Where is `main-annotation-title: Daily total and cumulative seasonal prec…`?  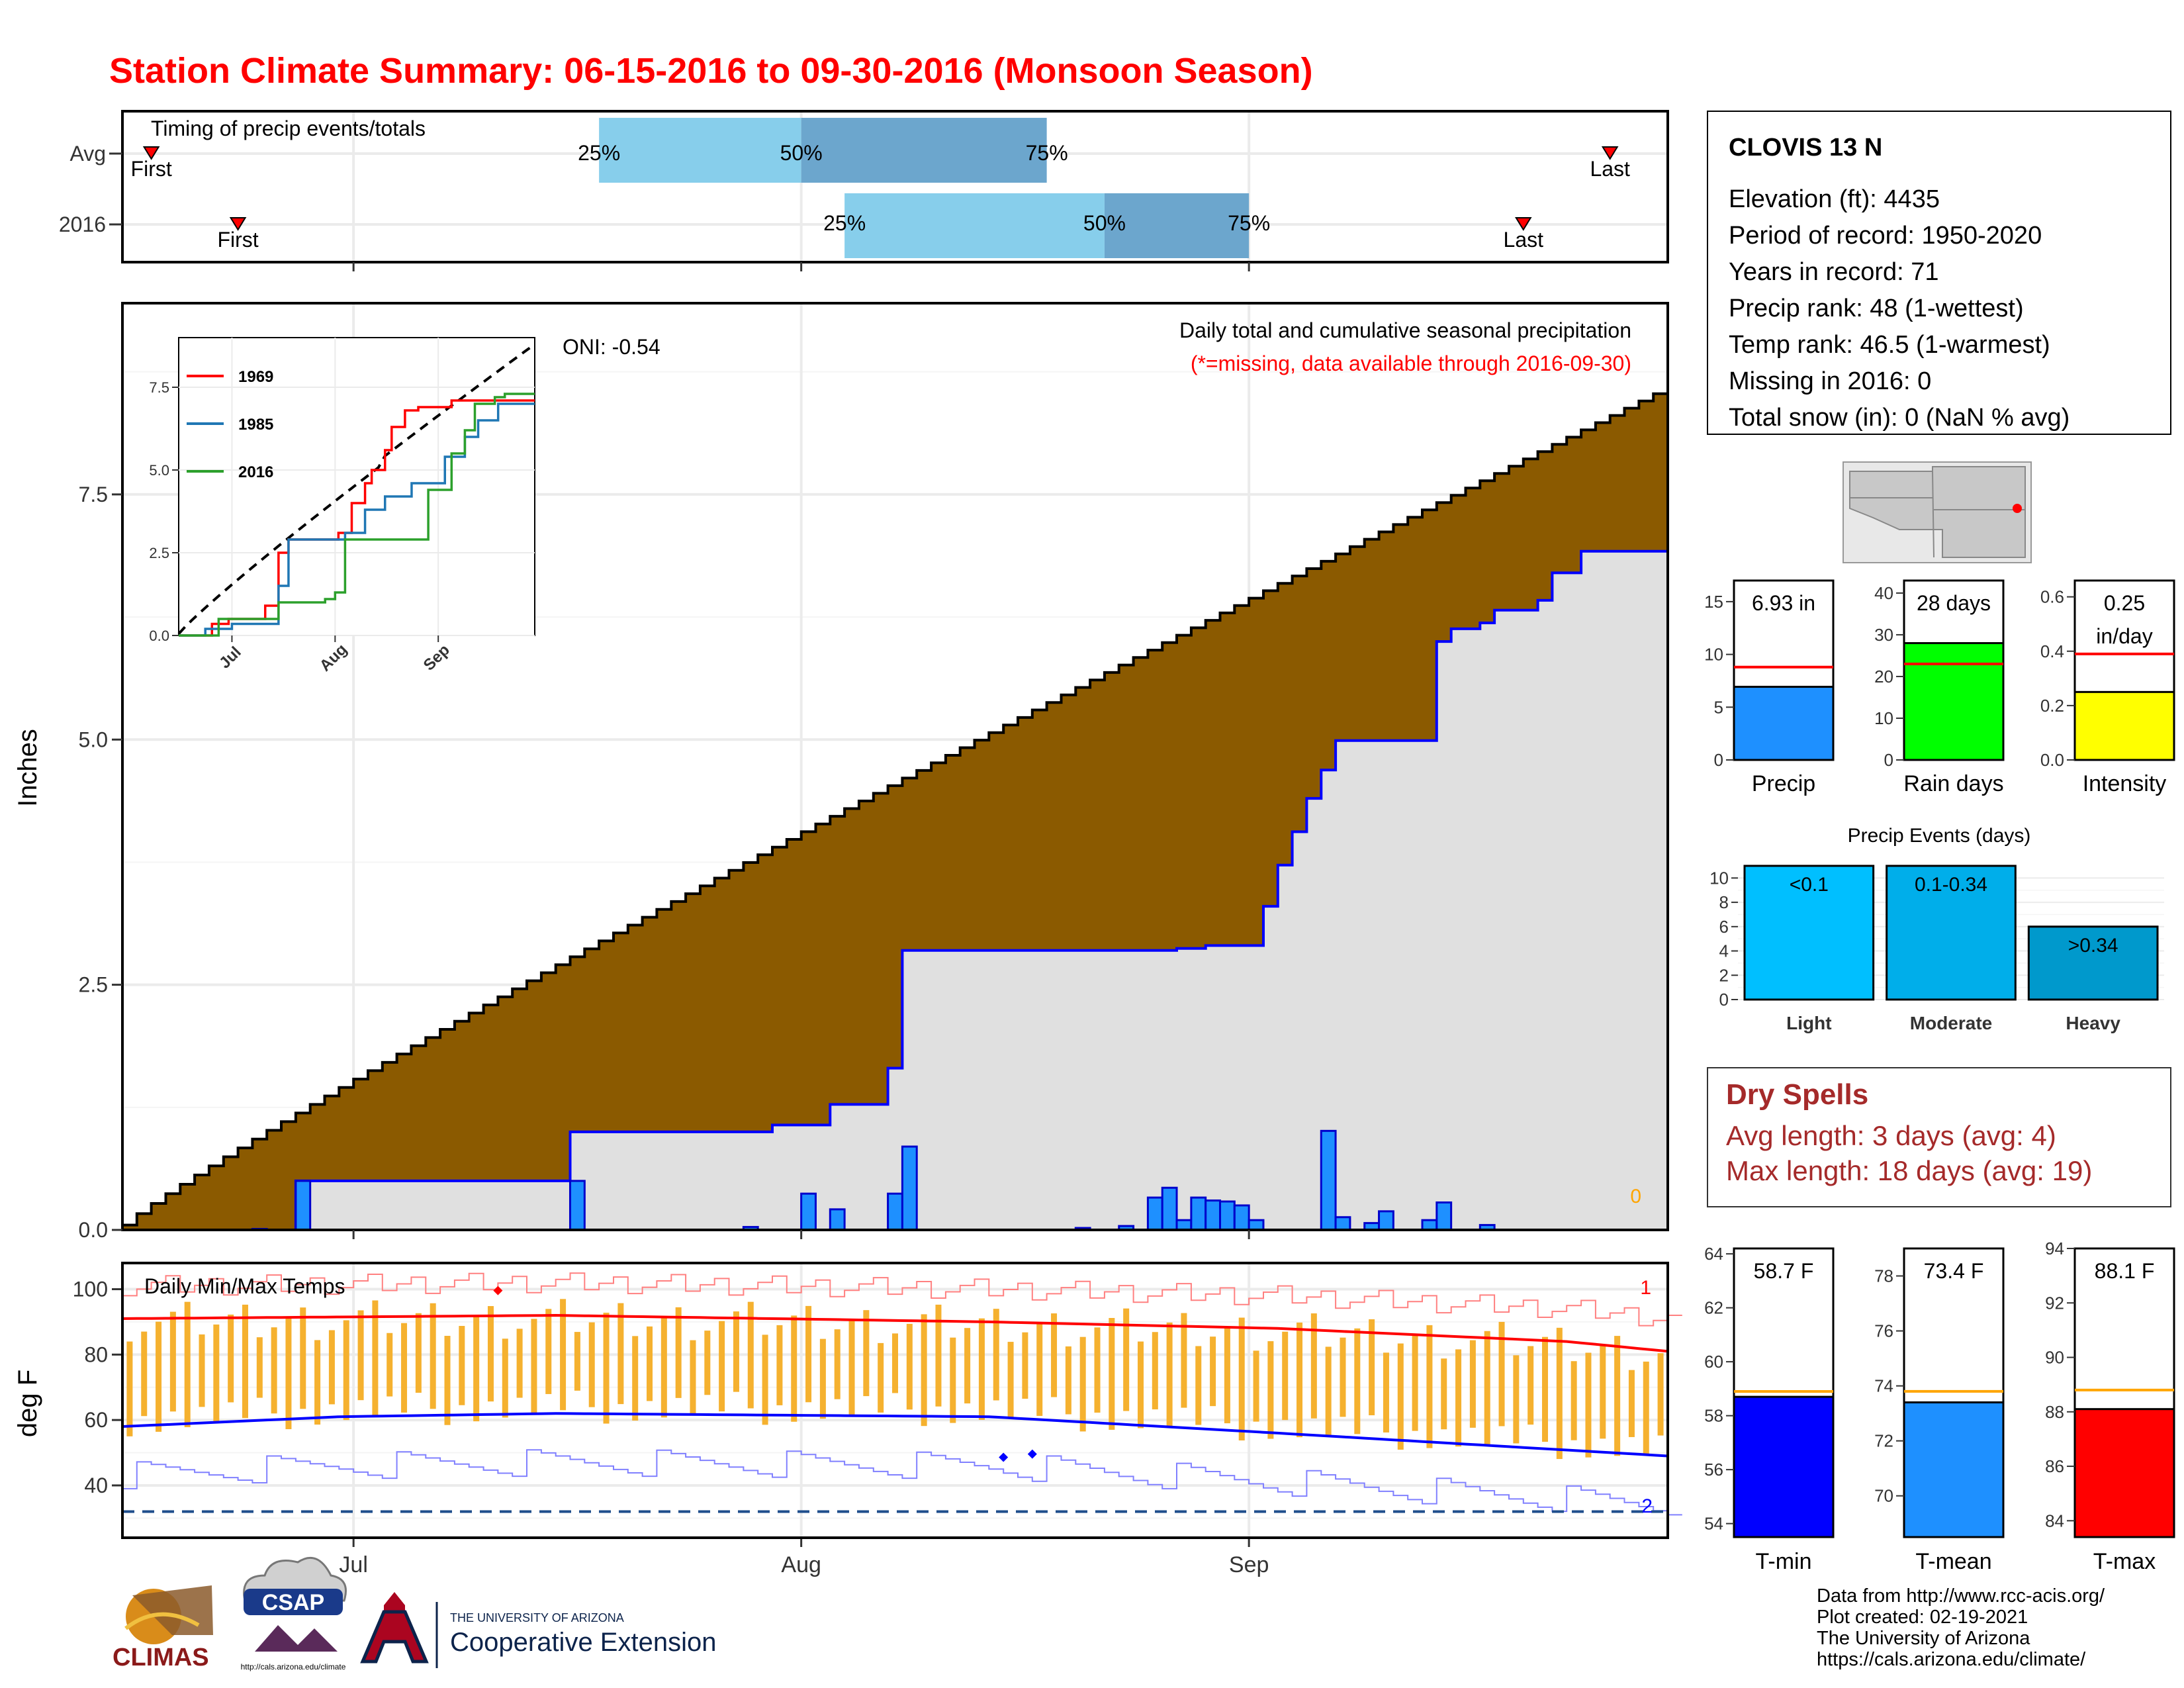 main-annotation-title: Daily total and cumulative seasonal prec… is located at coordinates (1405, 330).